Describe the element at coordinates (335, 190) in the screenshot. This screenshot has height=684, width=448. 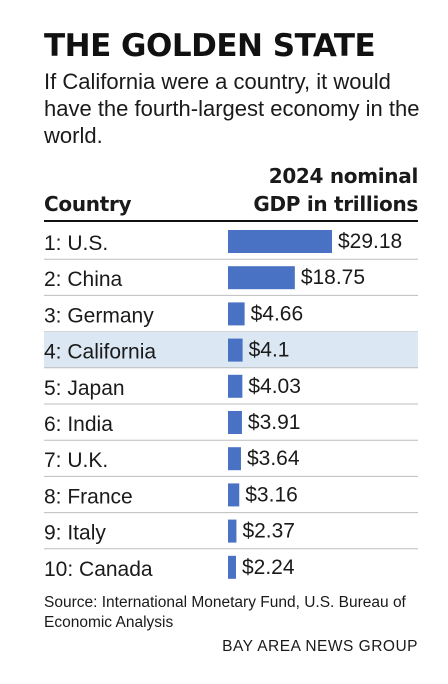
I see `gdp-column-header: 2024 nominal GDP in trillions` at that location.